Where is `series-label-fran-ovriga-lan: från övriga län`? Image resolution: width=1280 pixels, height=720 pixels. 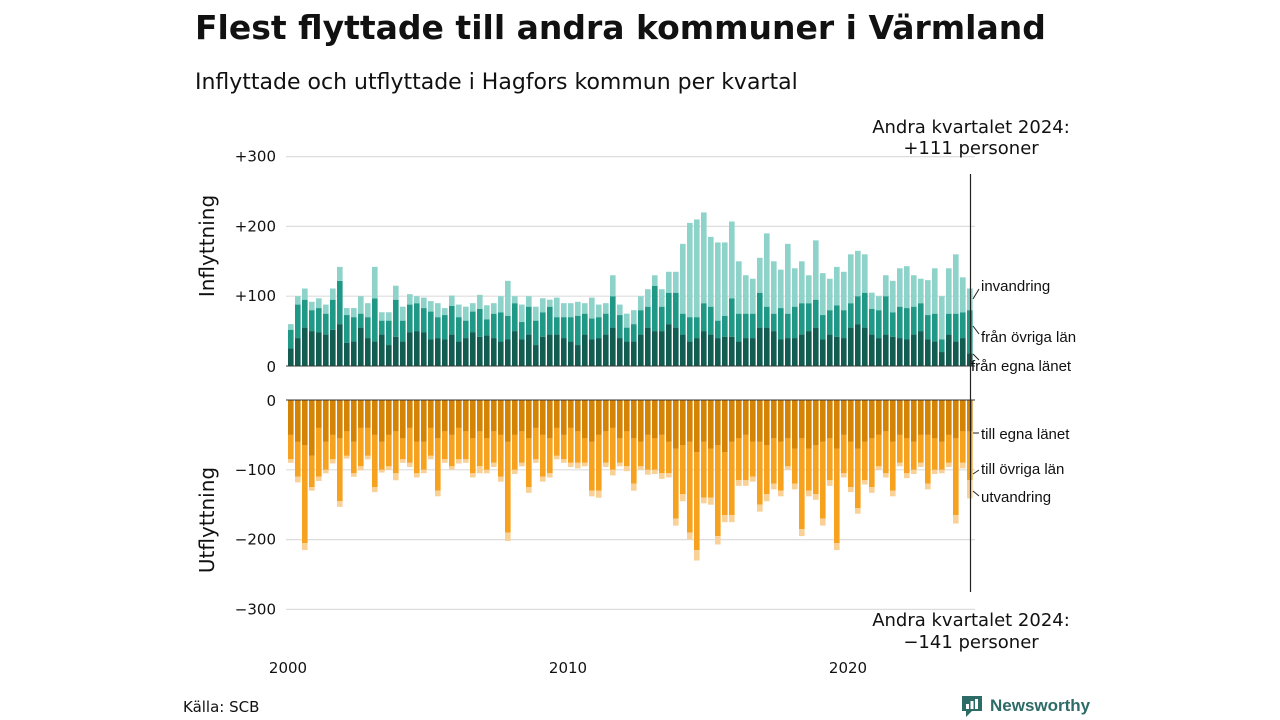
series-label-fran-ovriga-lan: från övriga län is located at coordinates (1028, 337).